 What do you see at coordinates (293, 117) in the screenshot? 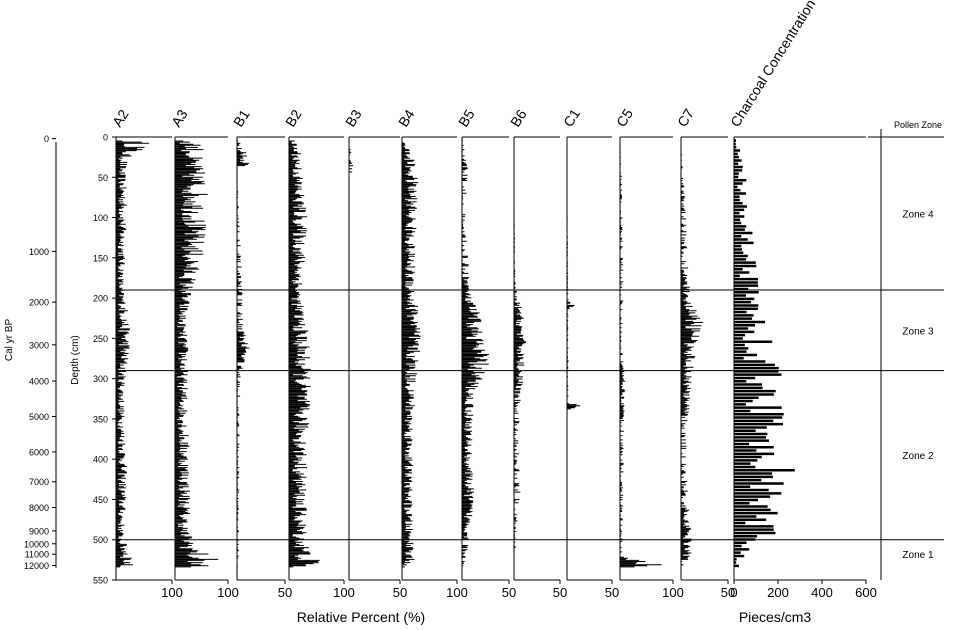
I see `taxon-label: B2` at bounding box center [293, 117].